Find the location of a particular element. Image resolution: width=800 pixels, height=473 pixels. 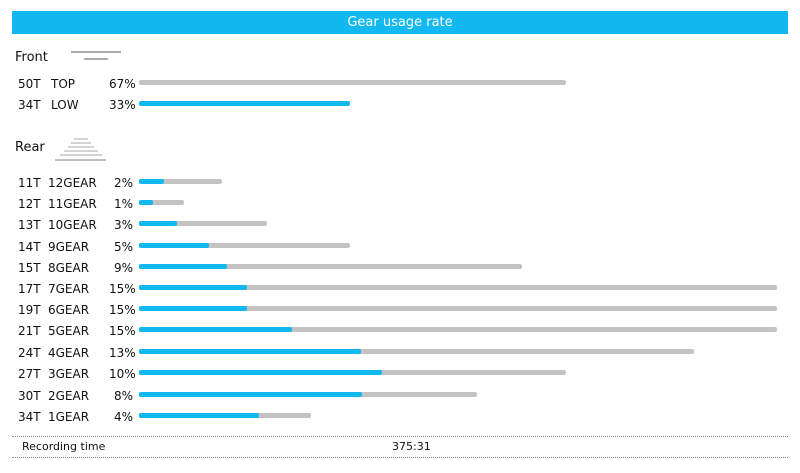

rear-gear-row: 21T 5GEAR 15% is located at coordinates (400, 331).